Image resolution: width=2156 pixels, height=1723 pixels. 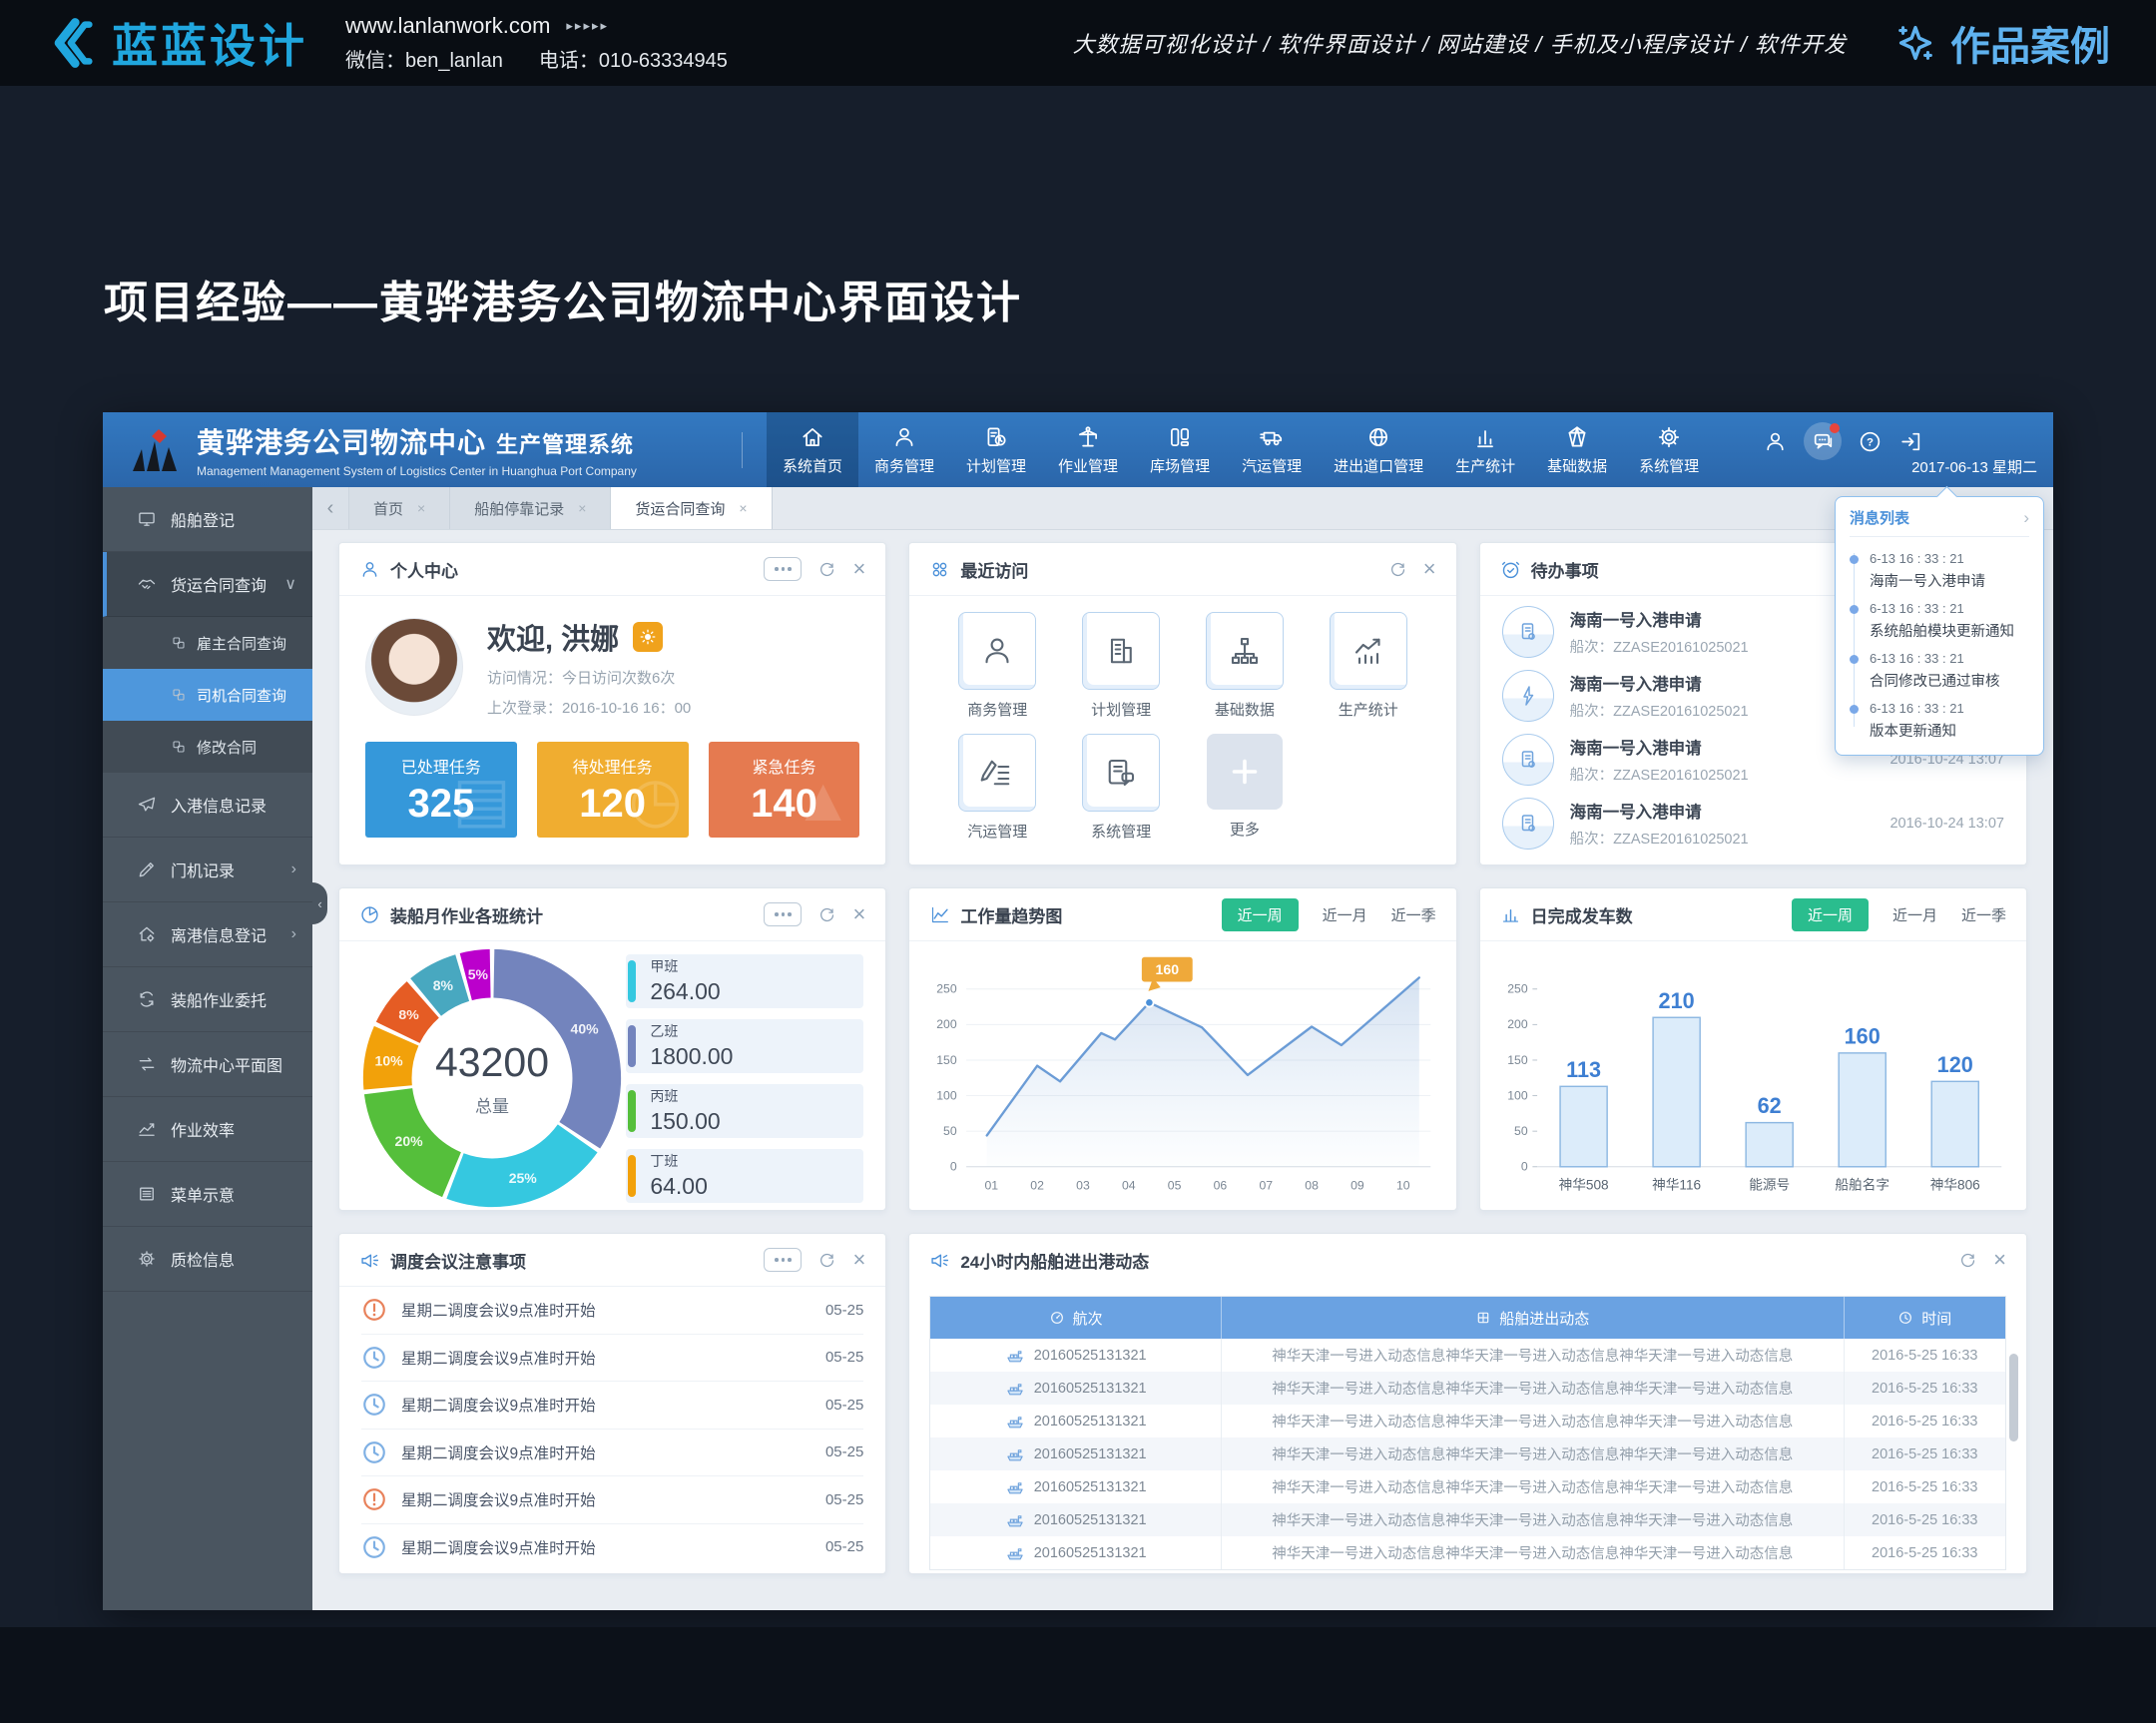 I want to click on sidebar-subitem-driver-contract: 司机合同查询, so click(x=207, y=695).